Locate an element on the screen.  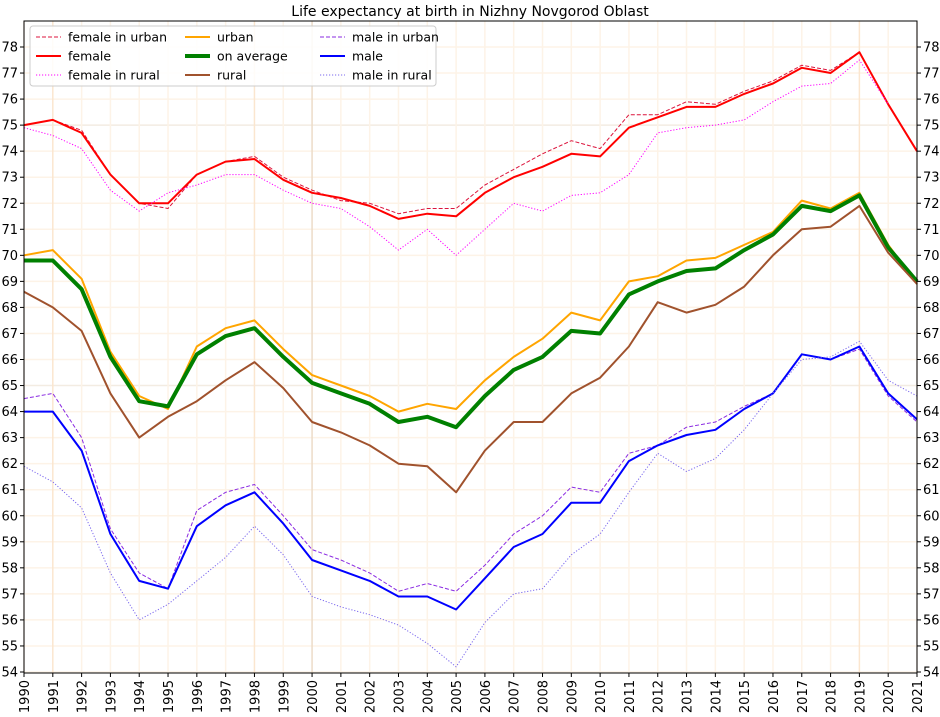
x-tick-label: 1998 is located at coordinates (255, 696).